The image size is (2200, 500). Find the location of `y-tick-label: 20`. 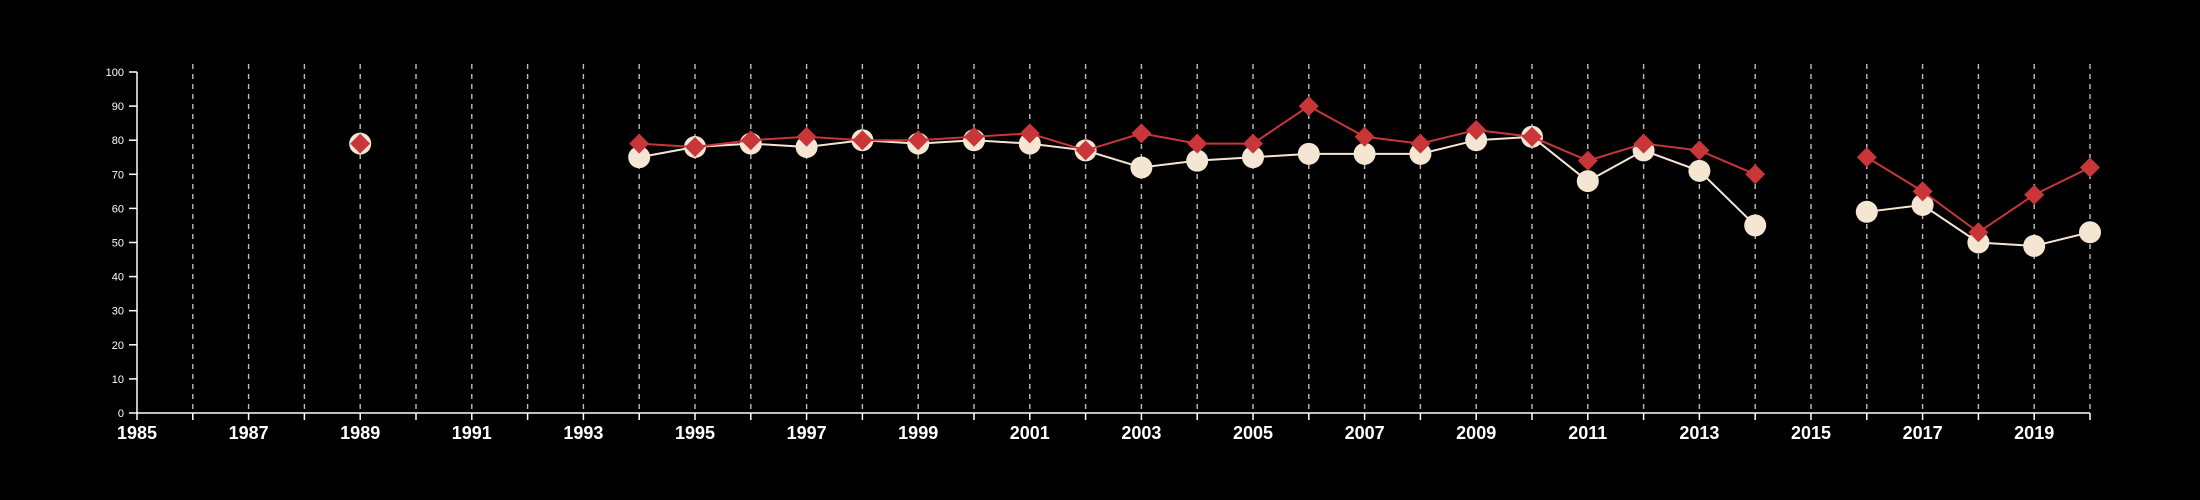

y-tick-label: 20 is located at coordinates (118, 346).